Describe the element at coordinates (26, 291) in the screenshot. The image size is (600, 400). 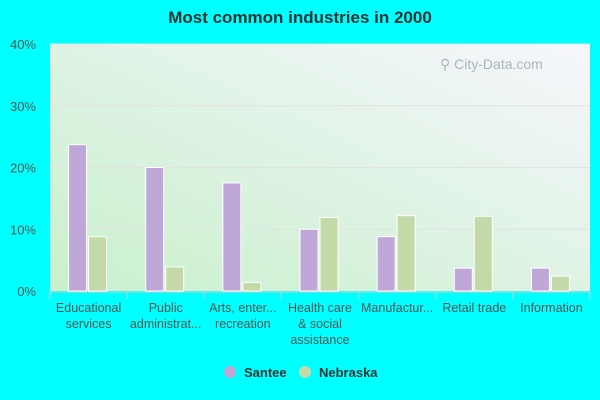
I see `y-tick-label: 0%` at that location.